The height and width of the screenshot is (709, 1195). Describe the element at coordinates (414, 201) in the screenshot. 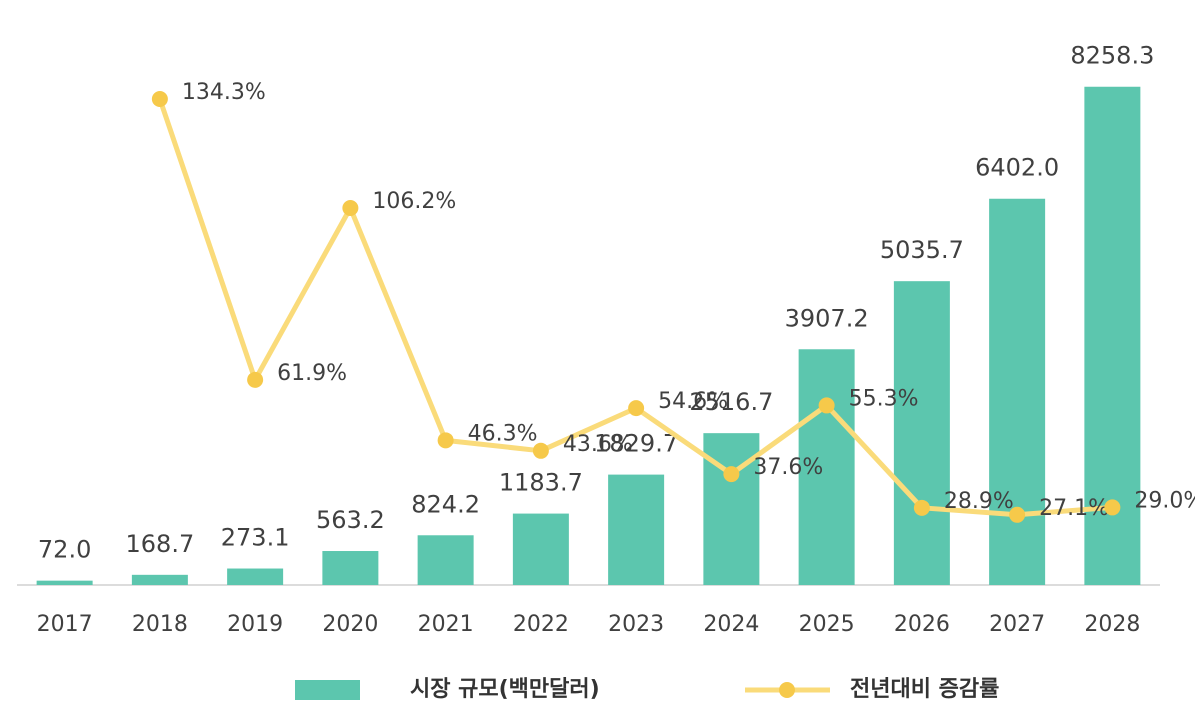

I see `data-label: 106.2%` at that location.